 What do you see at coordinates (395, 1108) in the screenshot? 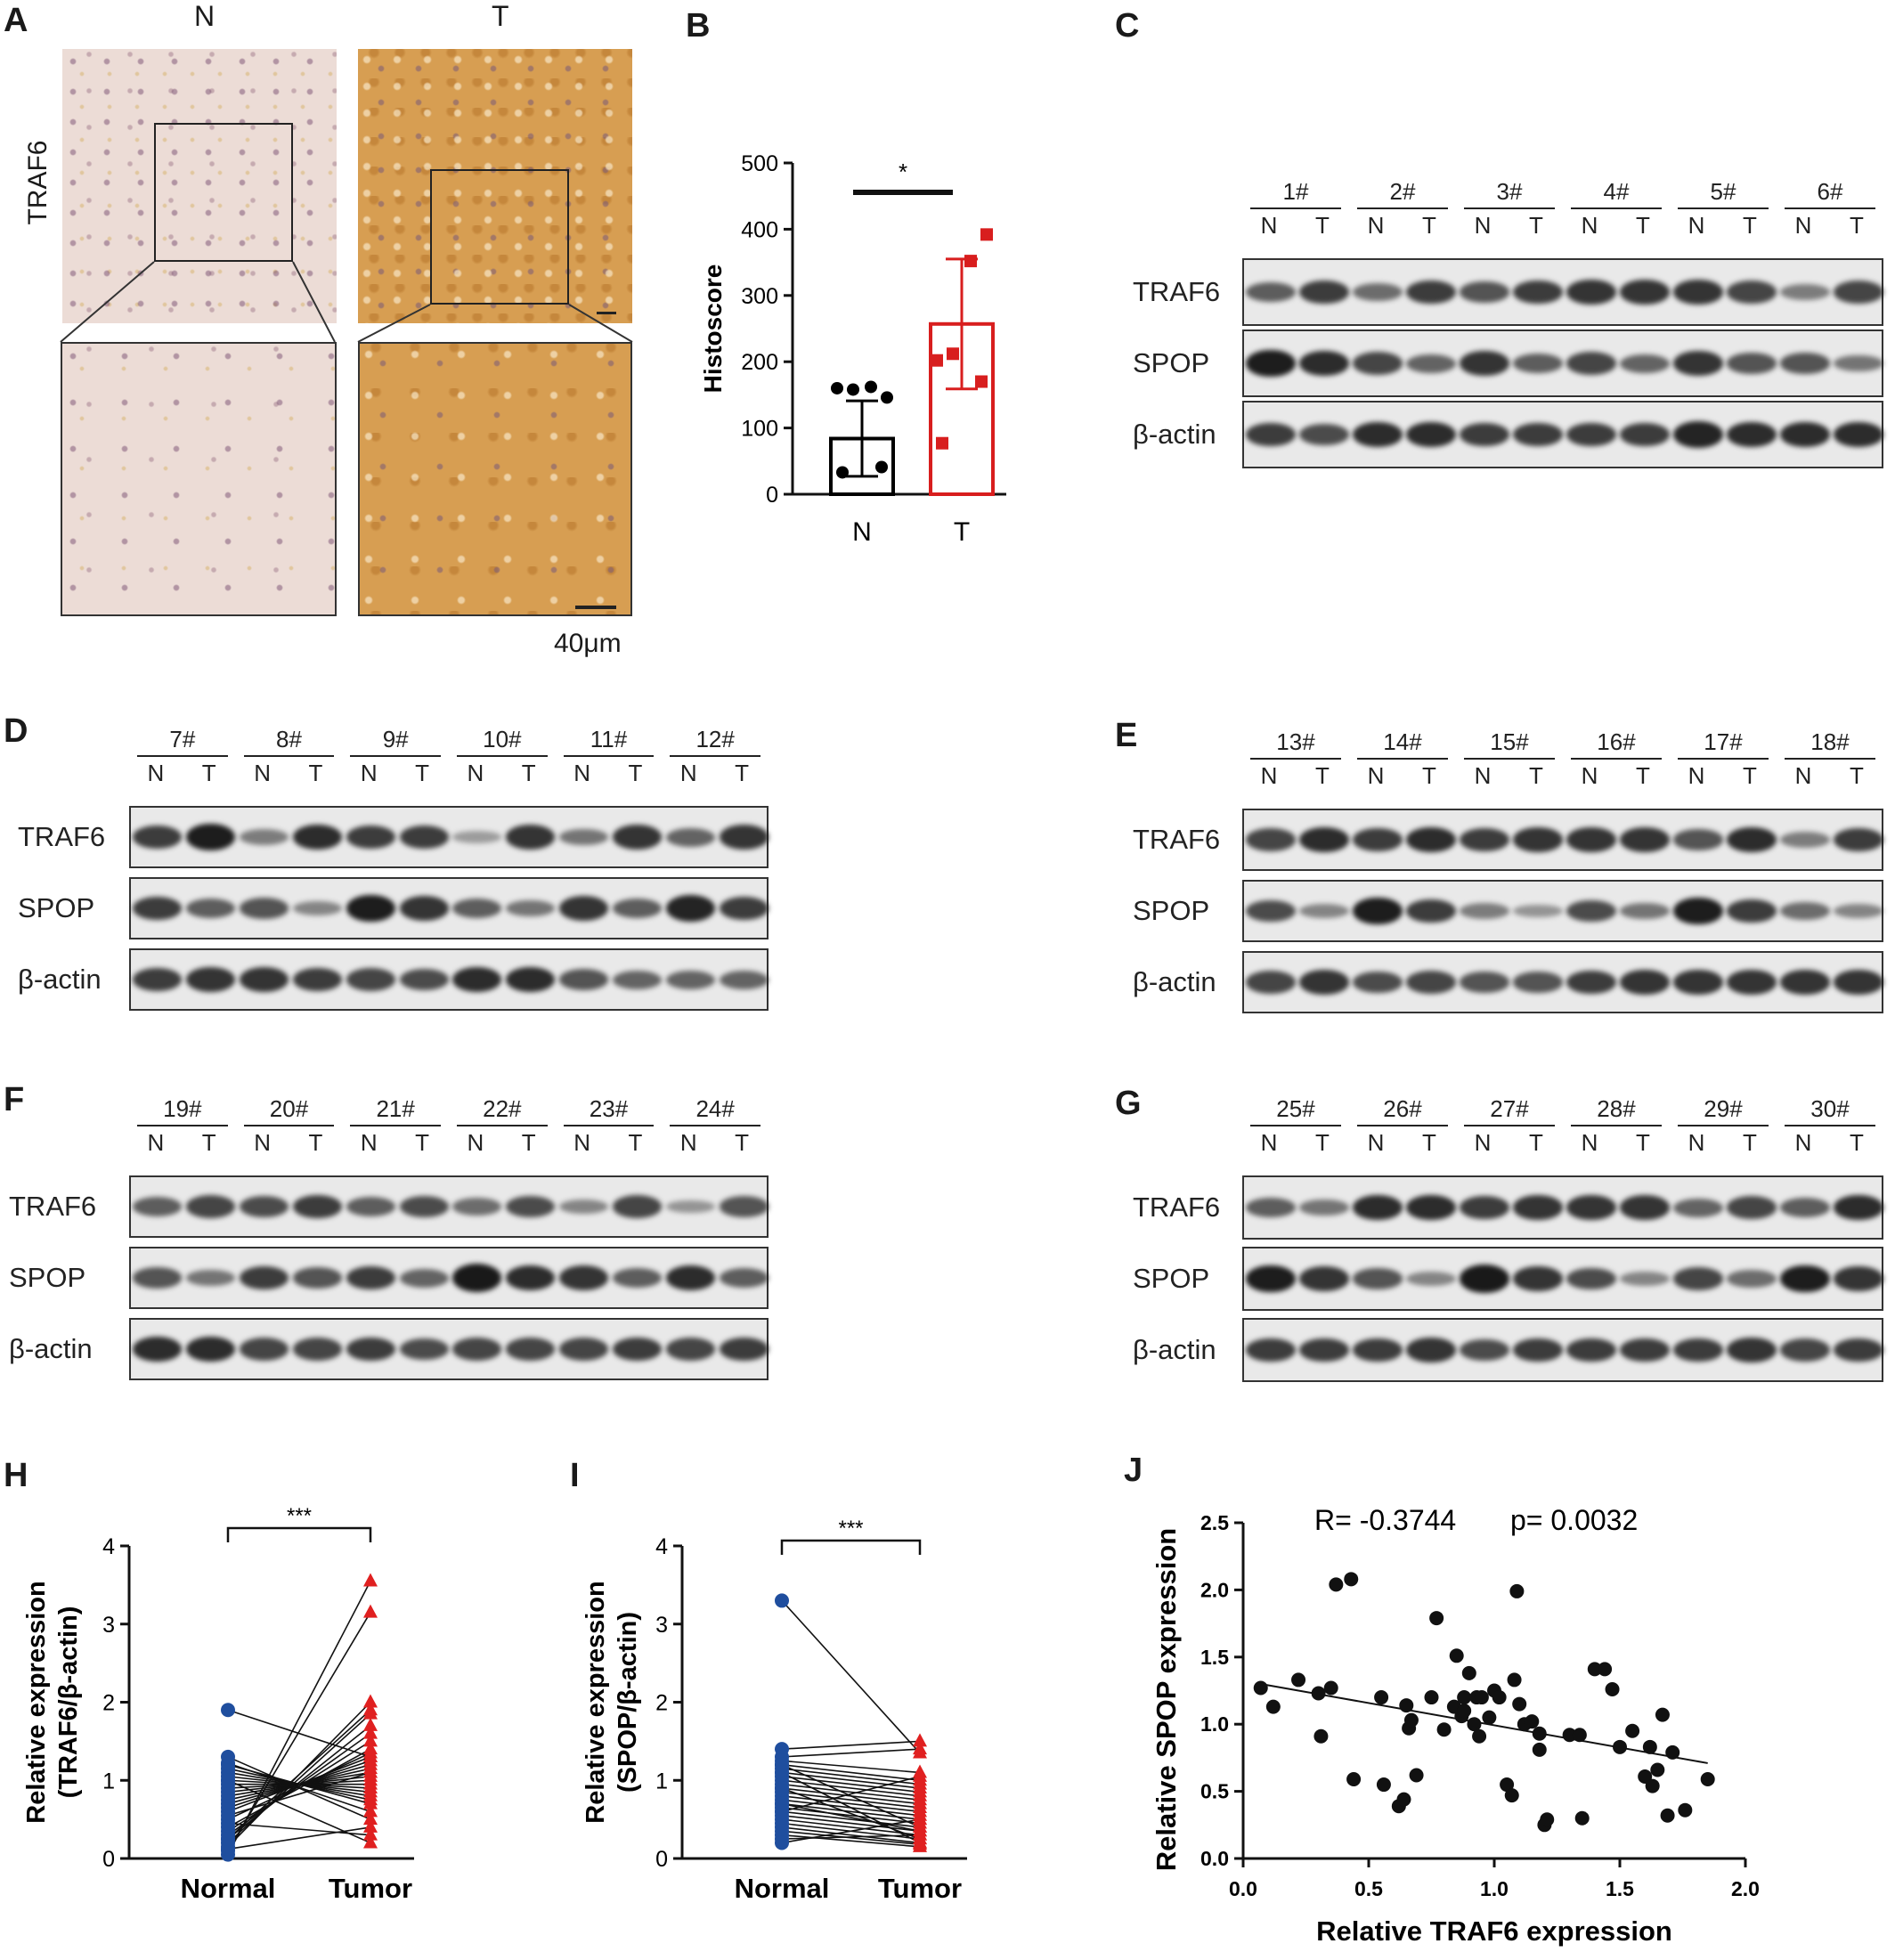
I see `sample-label: 21#` at bounding box center [395, 1108].